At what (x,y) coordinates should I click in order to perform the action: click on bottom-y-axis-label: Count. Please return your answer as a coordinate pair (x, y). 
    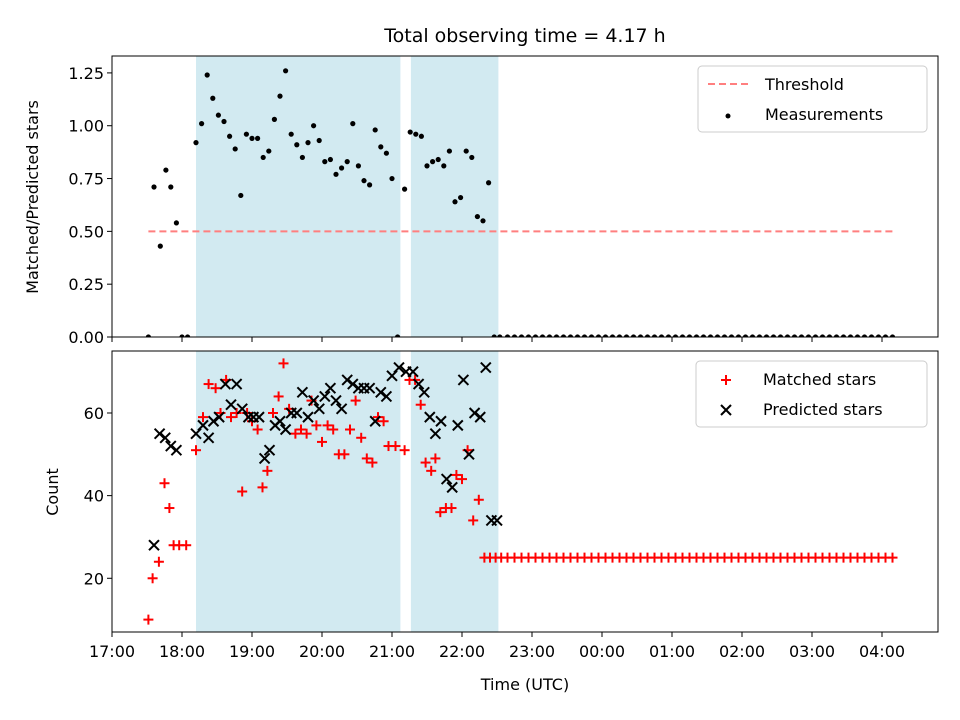
    Looking at the image, I should click on (52, 492).